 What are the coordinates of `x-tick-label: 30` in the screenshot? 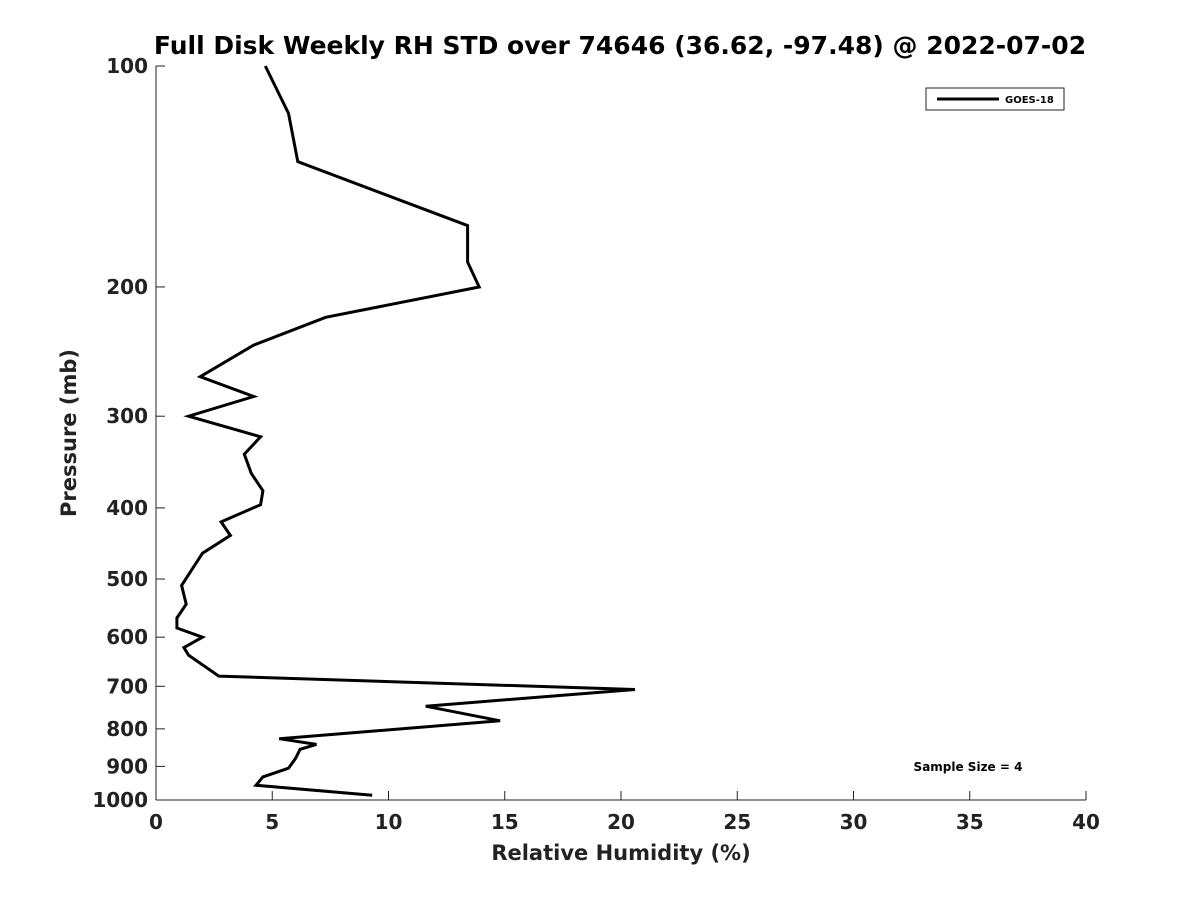 It's located at (854, 822).